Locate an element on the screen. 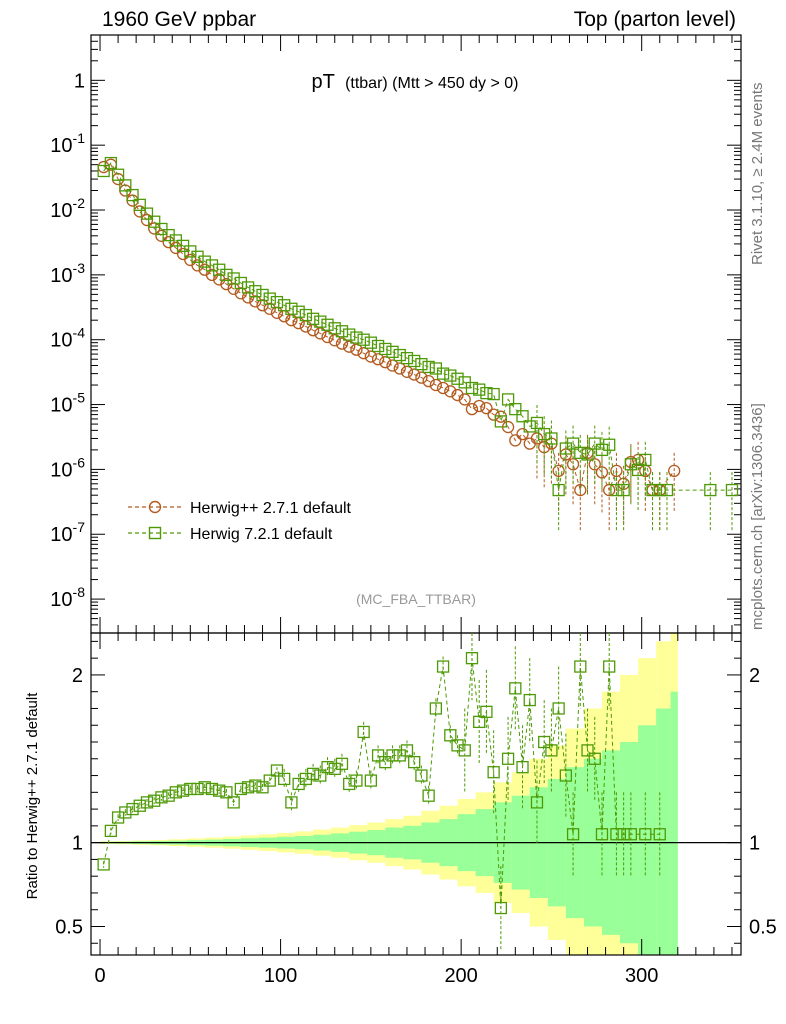  plot-title-sub: (ttbar) (Mtt > 450 dy > 0) is located at coordinates (431, 83).